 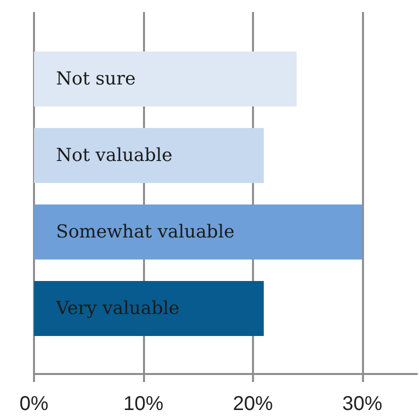 I want to click on y-tick-label: Very valuable, so click(x=117, y=308).